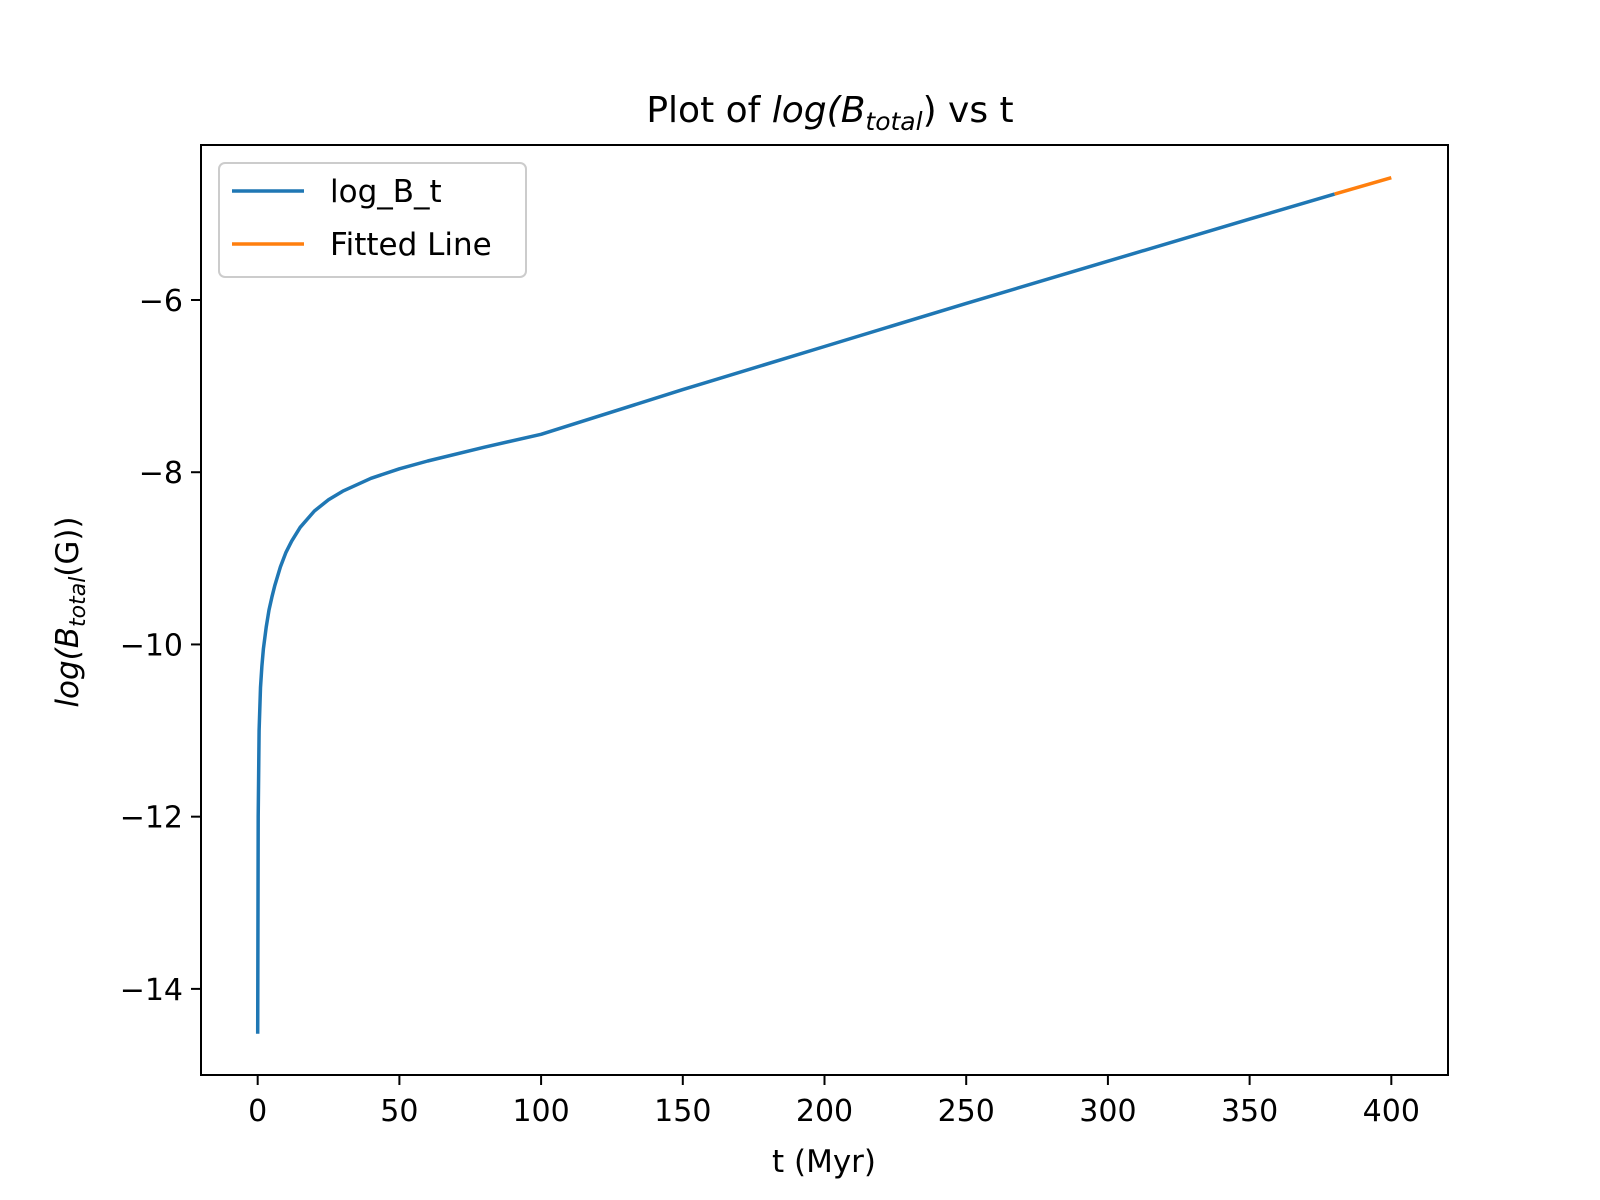 The image size is (1600, 1200). Describe the element at coordinates (1249, 1111) in the screenshot. I see `x-tick-label: 350` at that location.